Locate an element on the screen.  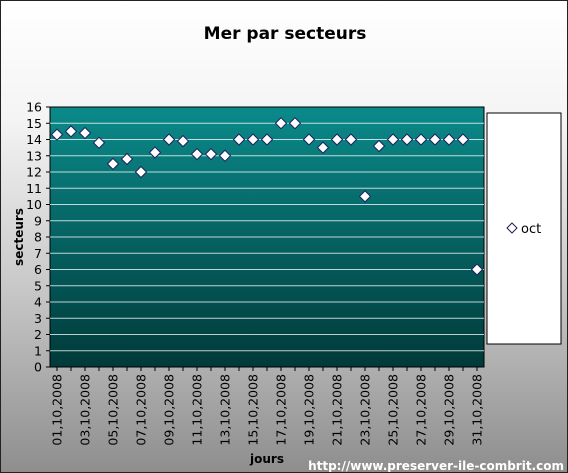
y-tick-label: 4 is located at coordinates (38, 302).